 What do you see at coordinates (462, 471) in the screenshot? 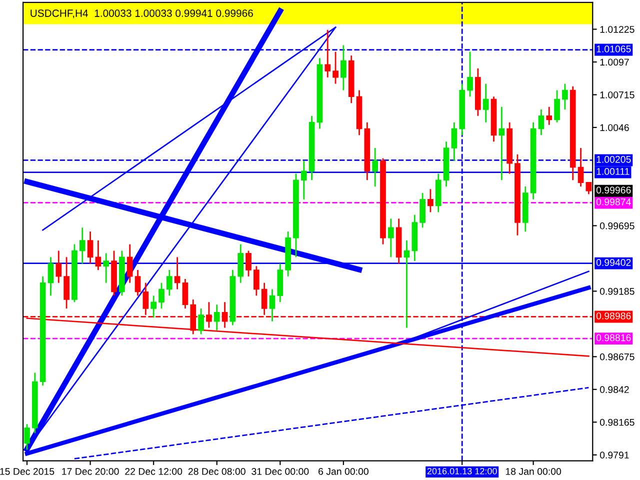
I see `x-tick-label: 2016.01.13 12:00` at bounding box center [462, 471].